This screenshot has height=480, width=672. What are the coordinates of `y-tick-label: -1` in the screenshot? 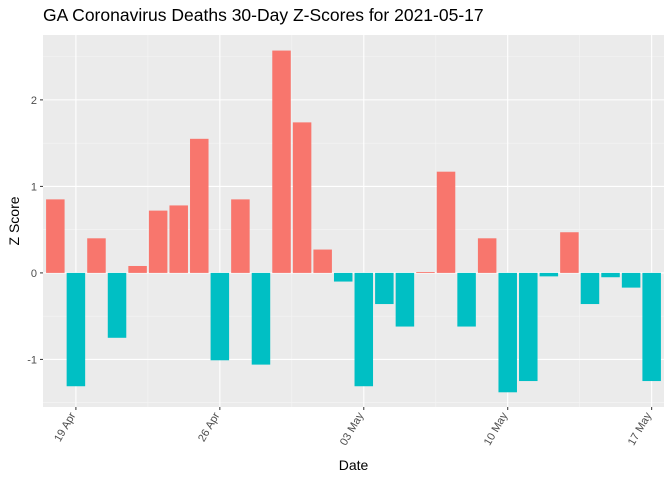 It's located at (32, 360).